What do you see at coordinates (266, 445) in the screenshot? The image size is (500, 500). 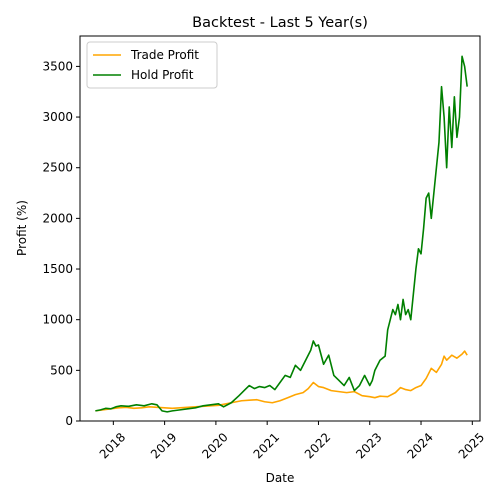 I see `x-tick-label: 2021` at bounding box center [266, 445].